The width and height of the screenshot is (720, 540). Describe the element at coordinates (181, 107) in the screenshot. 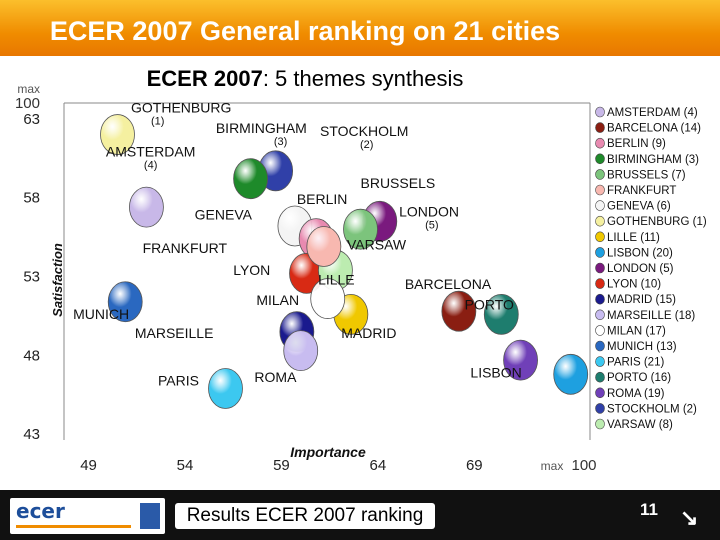

I see `point-label-gothenburg: GOTHENBURG` at that location.